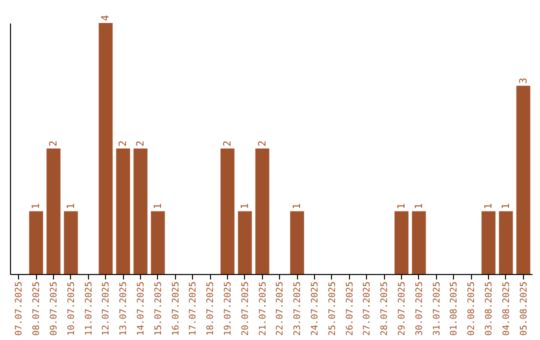 Image resolution: width=540 pixels, height=340 pixels. Describe the element at coordinates (350, 309) in the screenshot. I see `x-tick-label: 26.07.2025` at that location.